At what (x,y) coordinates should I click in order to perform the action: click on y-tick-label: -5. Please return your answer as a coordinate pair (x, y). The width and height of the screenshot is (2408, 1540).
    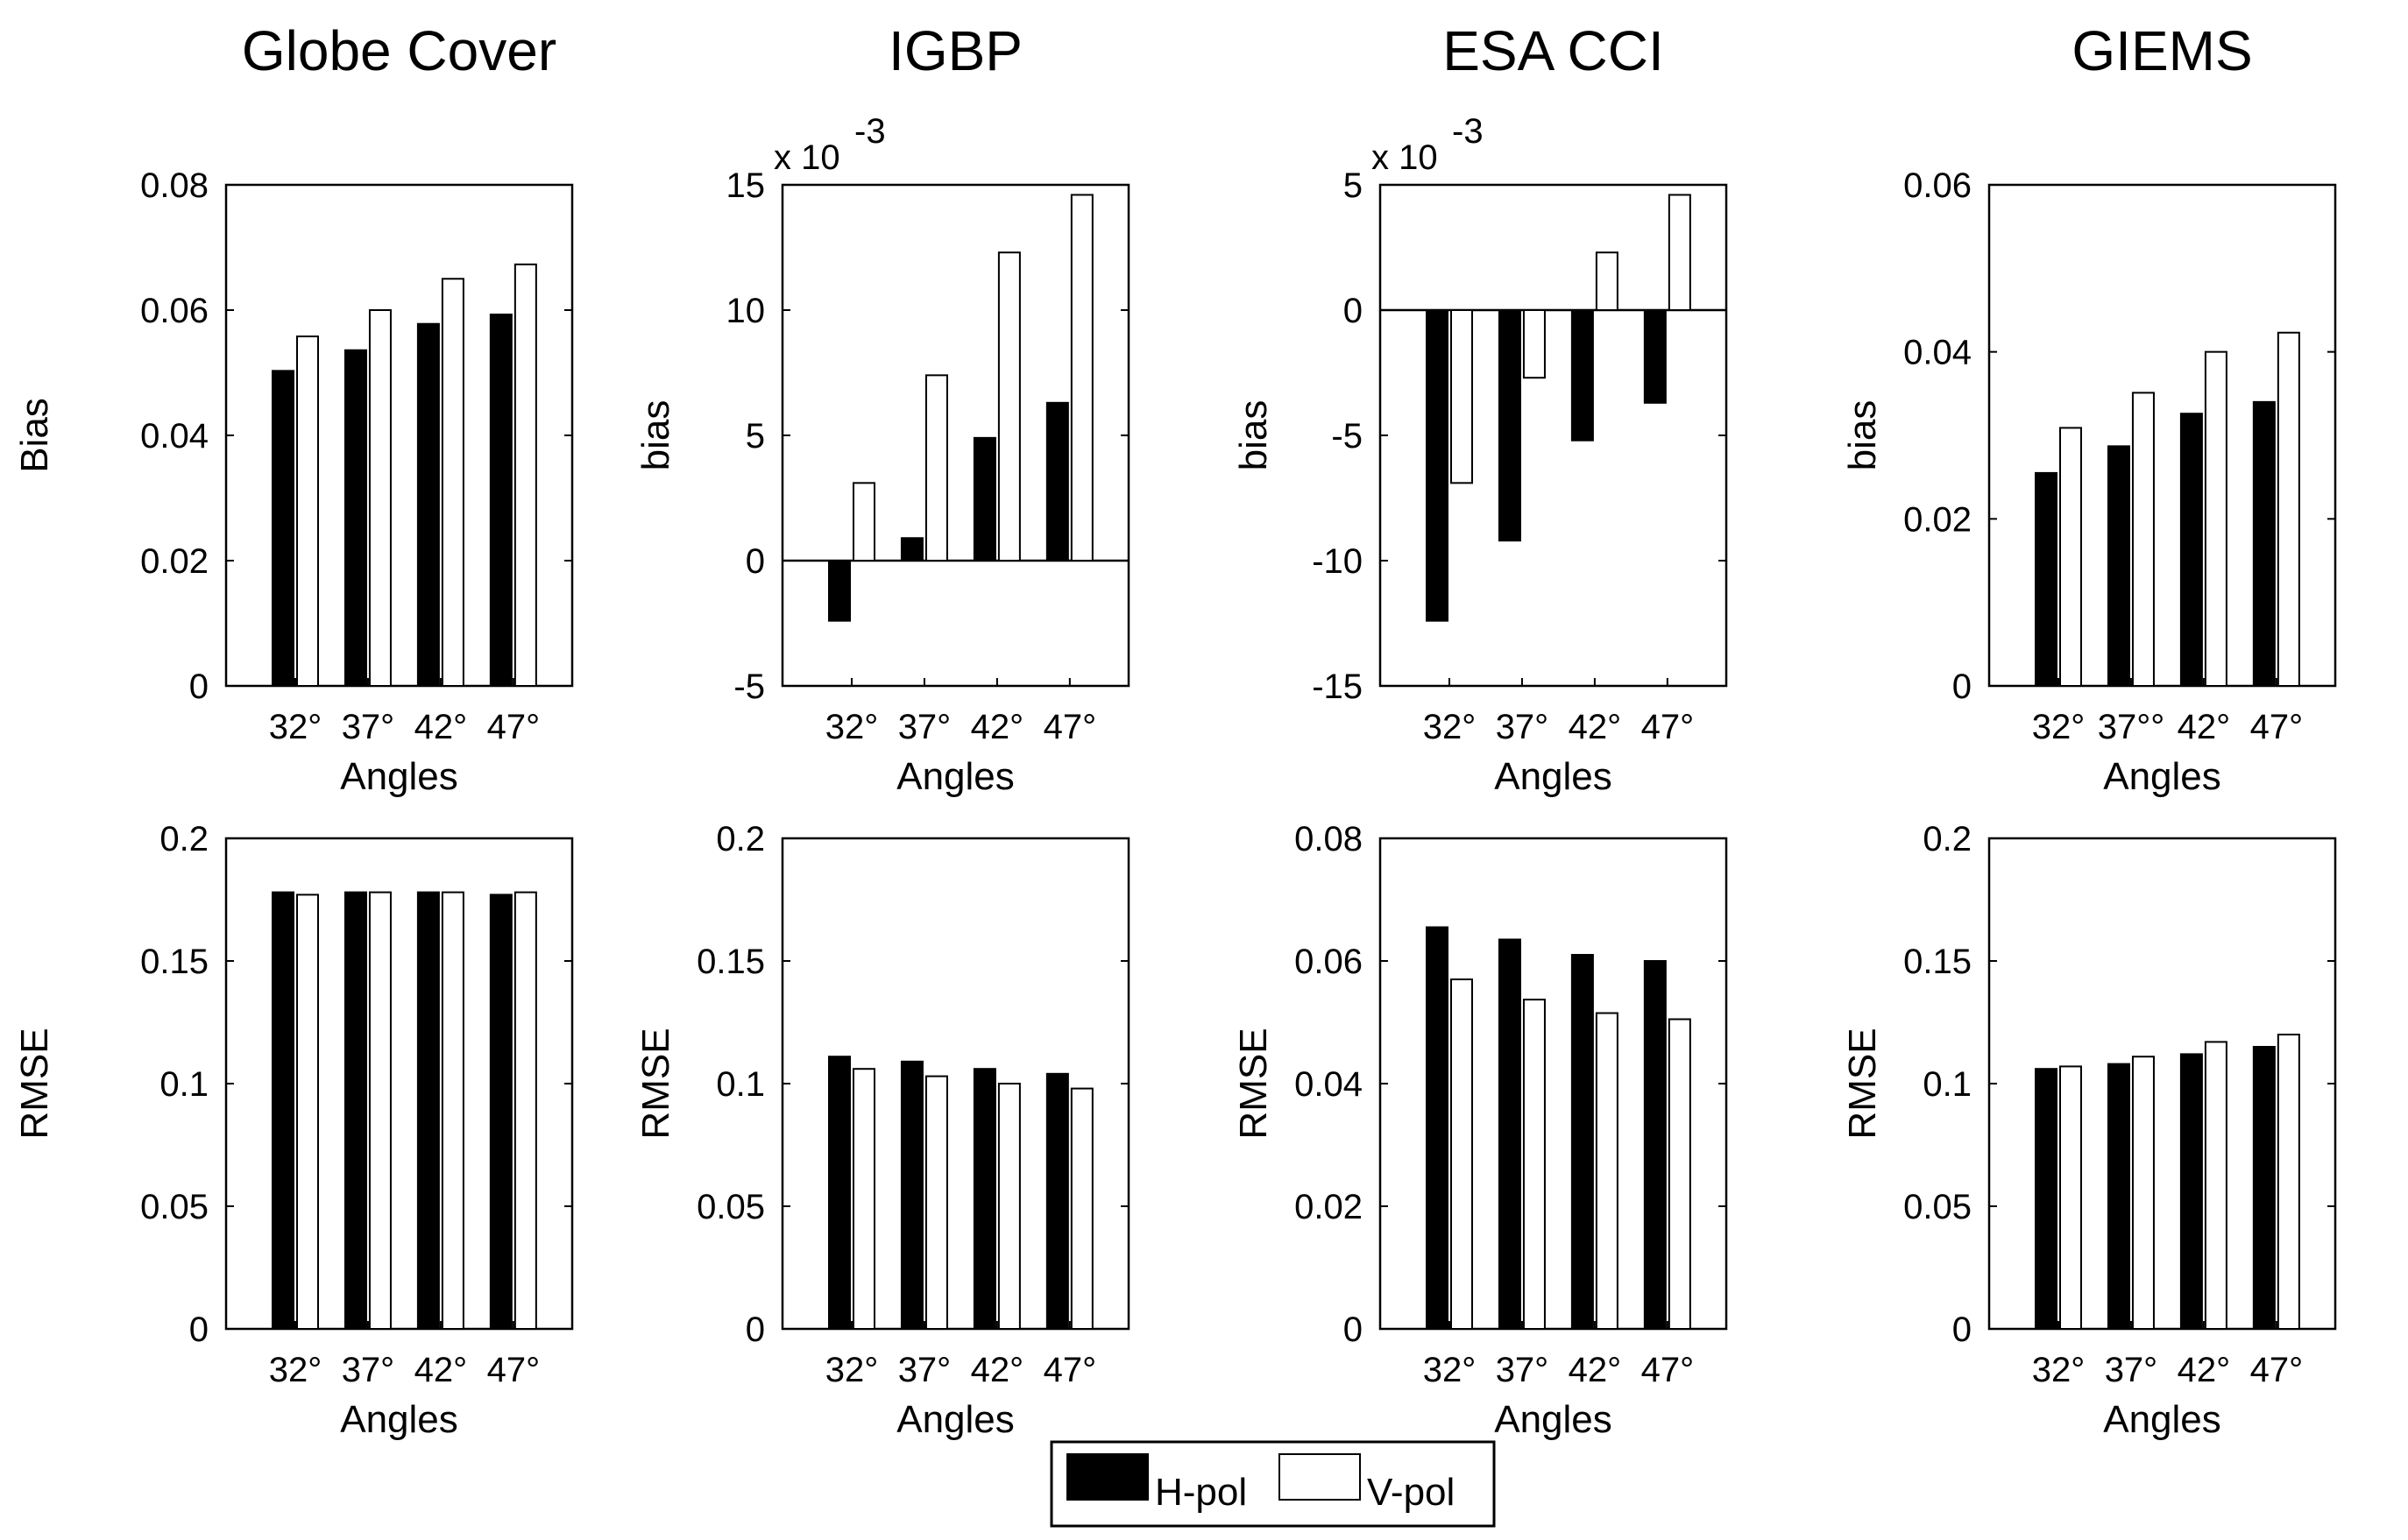
    Looking at the image, I should click on (1347, 437).